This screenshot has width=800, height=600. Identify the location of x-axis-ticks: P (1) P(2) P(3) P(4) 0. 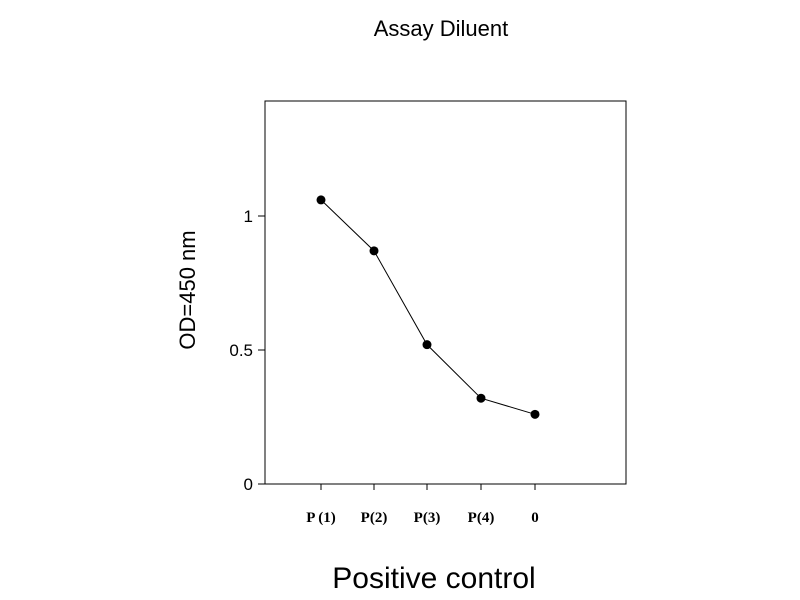
(422, 505).